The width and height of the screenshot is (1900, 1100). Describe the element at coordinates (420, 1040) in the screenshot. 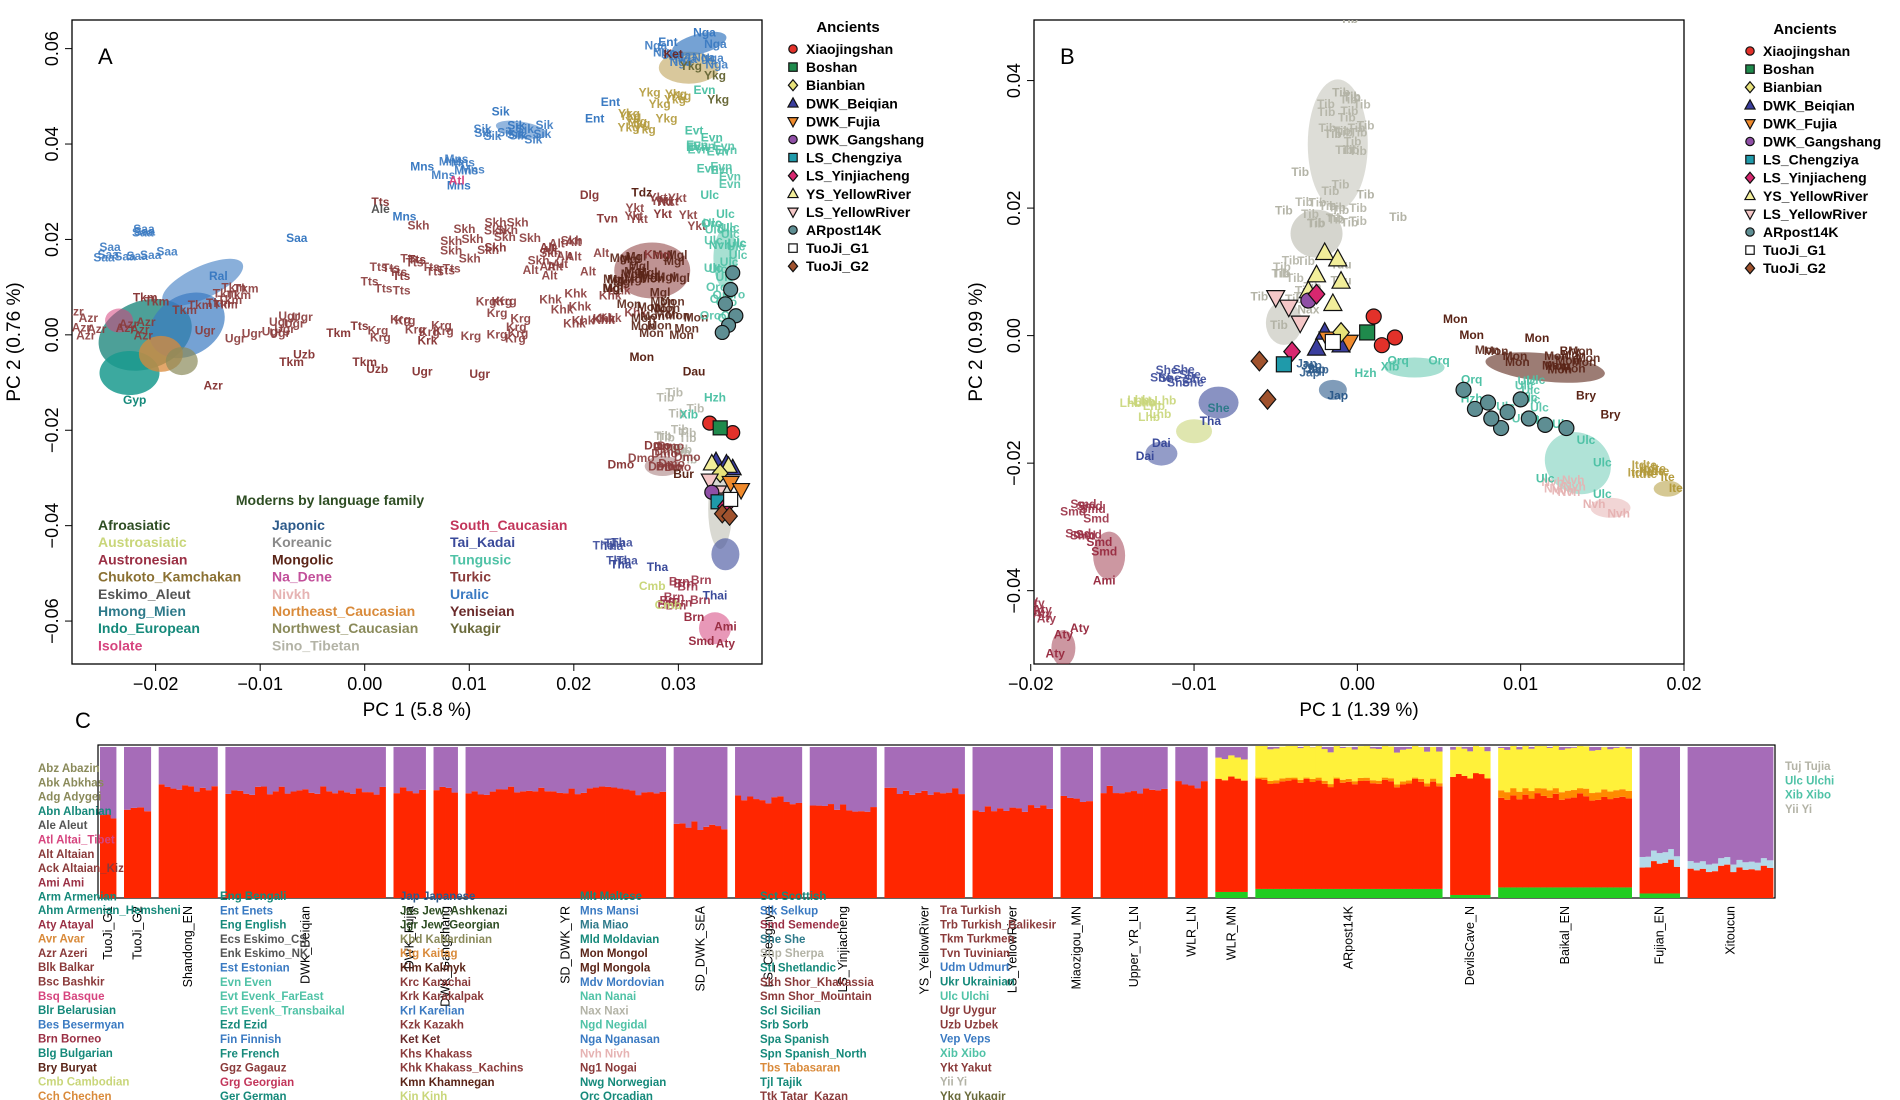

I see `reference-population-label: Ket Ket` at that location.